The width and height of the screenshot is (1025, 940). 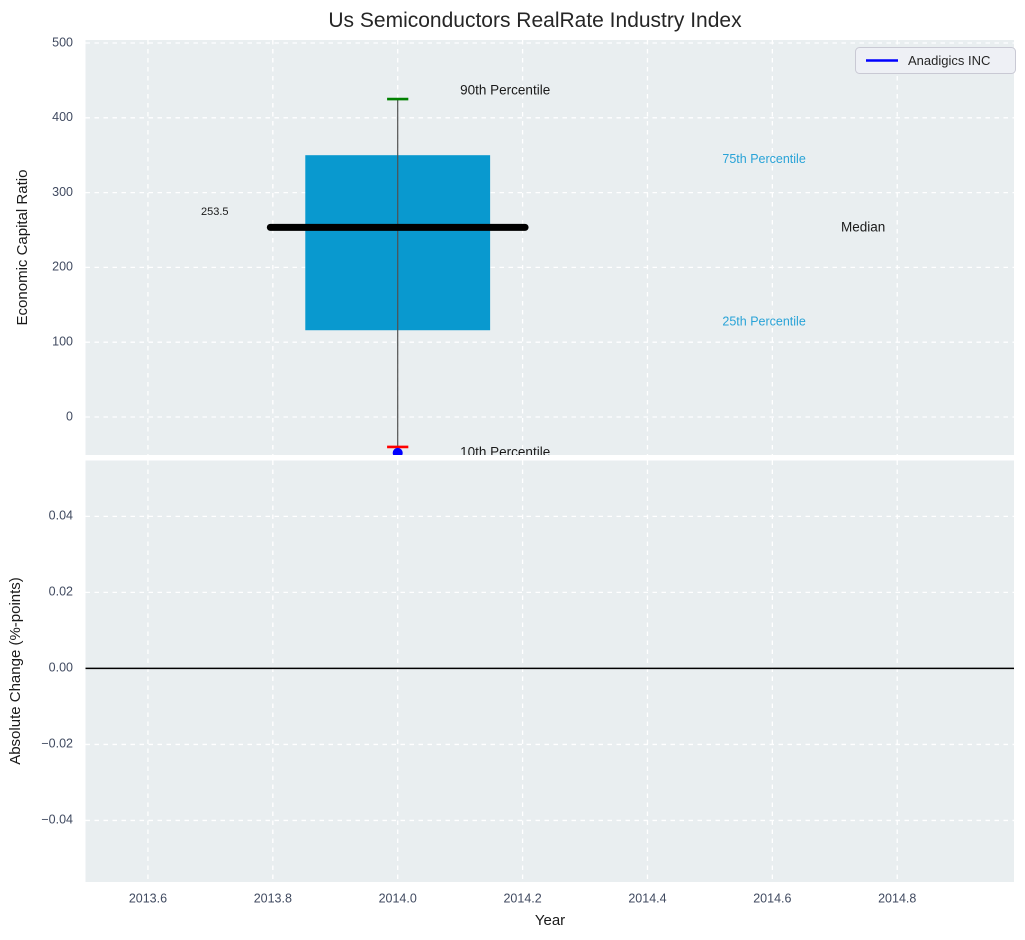 What do you see at coordinates (763, 321) in the screenshot?
I see `annotation-25th-percentile: 25th Percentile` at bounding box center [763, 321].